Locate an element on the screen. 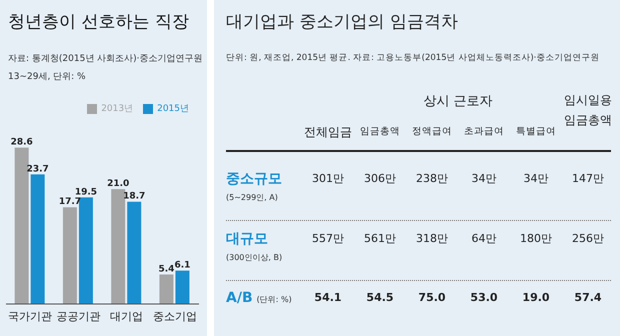  data-label: 6.1 is located at coordinates (182, 265).